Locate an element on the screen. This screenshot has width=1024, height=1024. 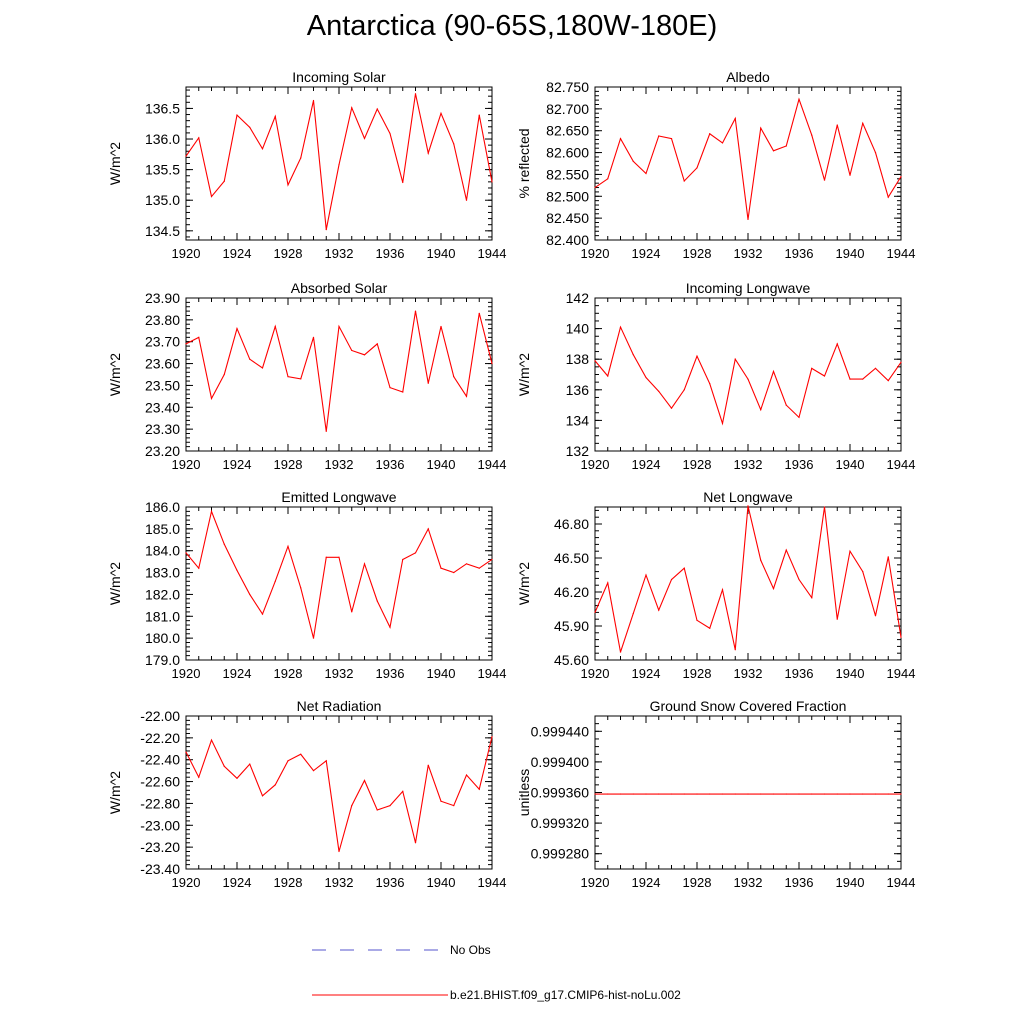
y-tick-label: -22.20 is located at coordinates (160, 738).